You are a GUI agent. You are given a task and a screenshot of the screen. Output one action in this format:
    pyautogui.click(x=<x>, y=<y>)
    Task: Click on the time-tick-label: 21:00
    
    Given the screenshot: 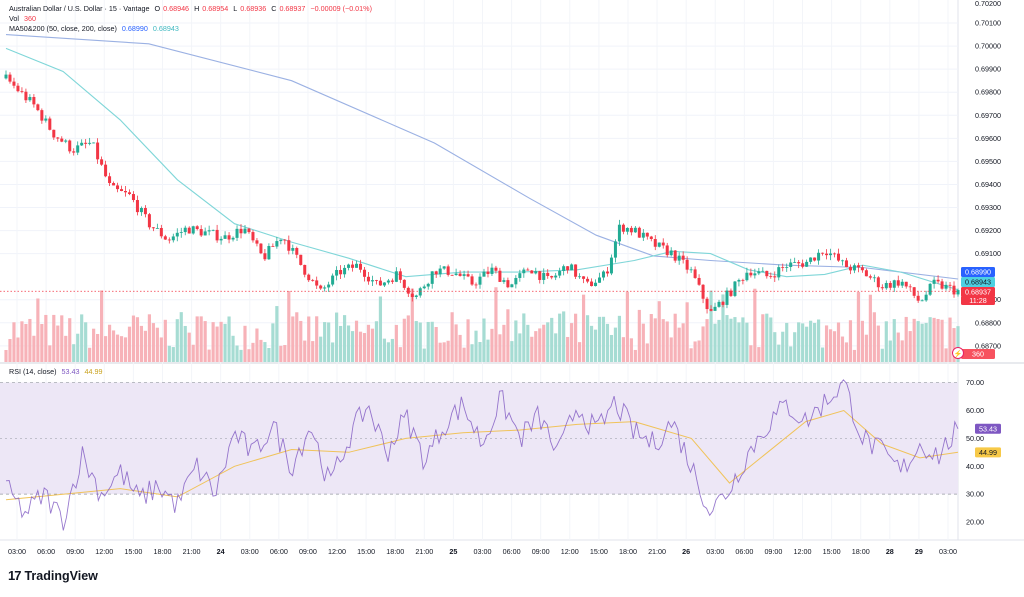 What is the action you would take?
    pyautogui.click(x=657, y=551)
    